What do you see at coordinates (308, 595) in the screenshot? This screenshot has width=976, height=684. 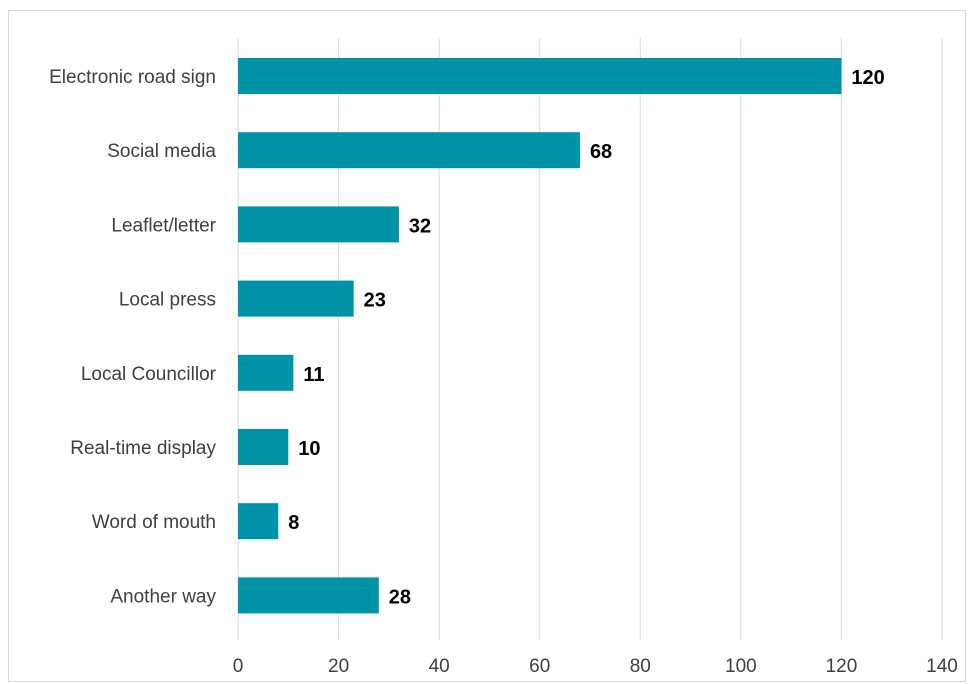 I see `bar-another-way` at bounding box center [308, 595].